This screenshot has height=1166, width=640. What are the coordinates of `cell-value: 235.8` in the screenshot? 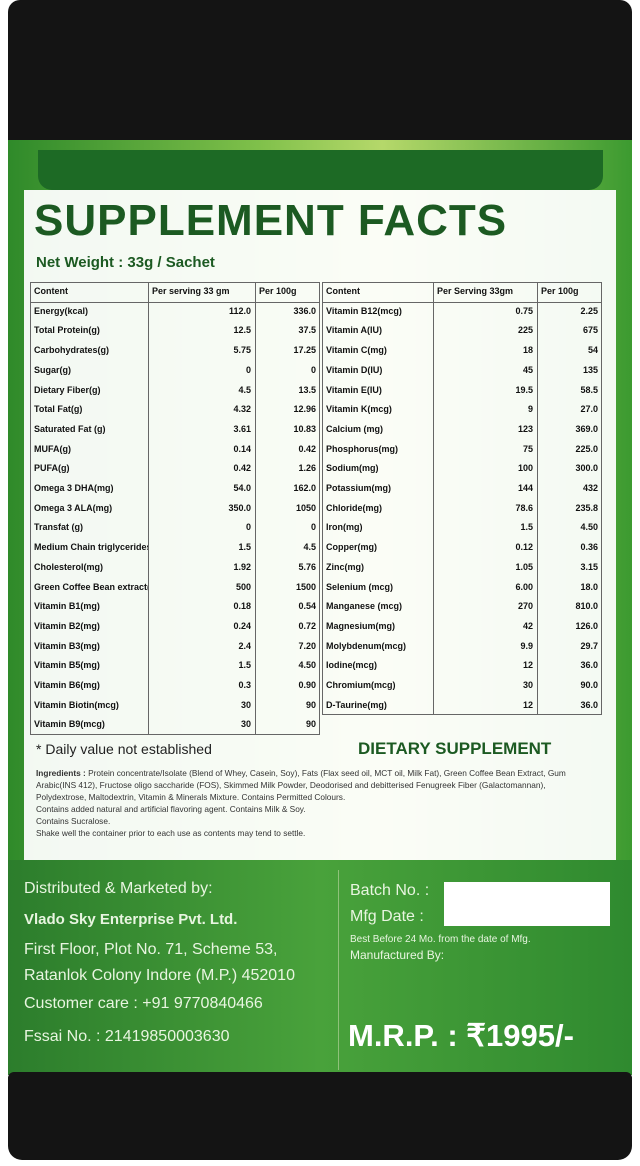 It's located at (586, 507).